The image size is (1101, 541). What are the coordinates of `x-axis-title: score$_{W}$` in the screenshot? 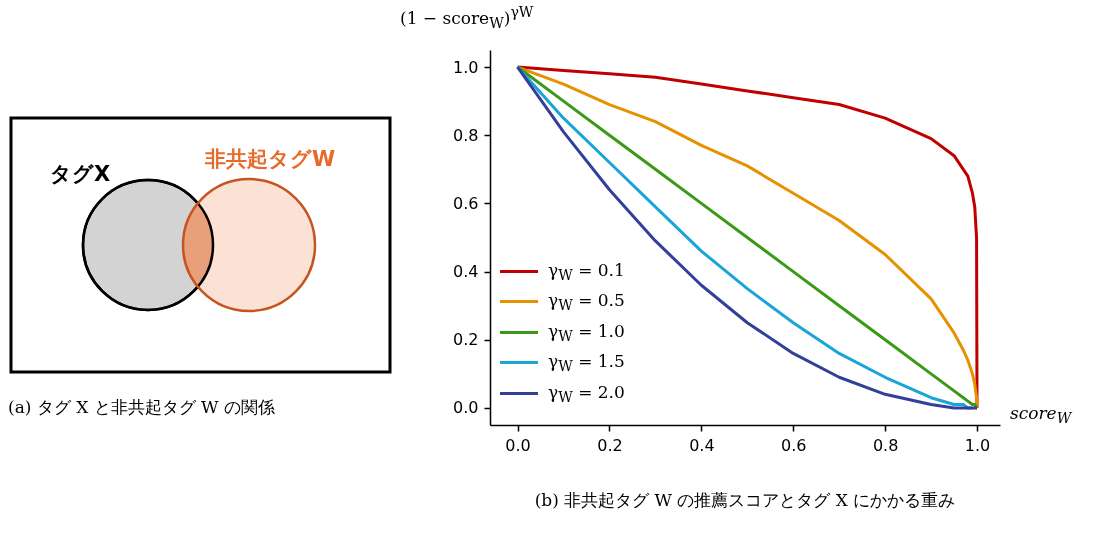 It's located at (1041, 415).